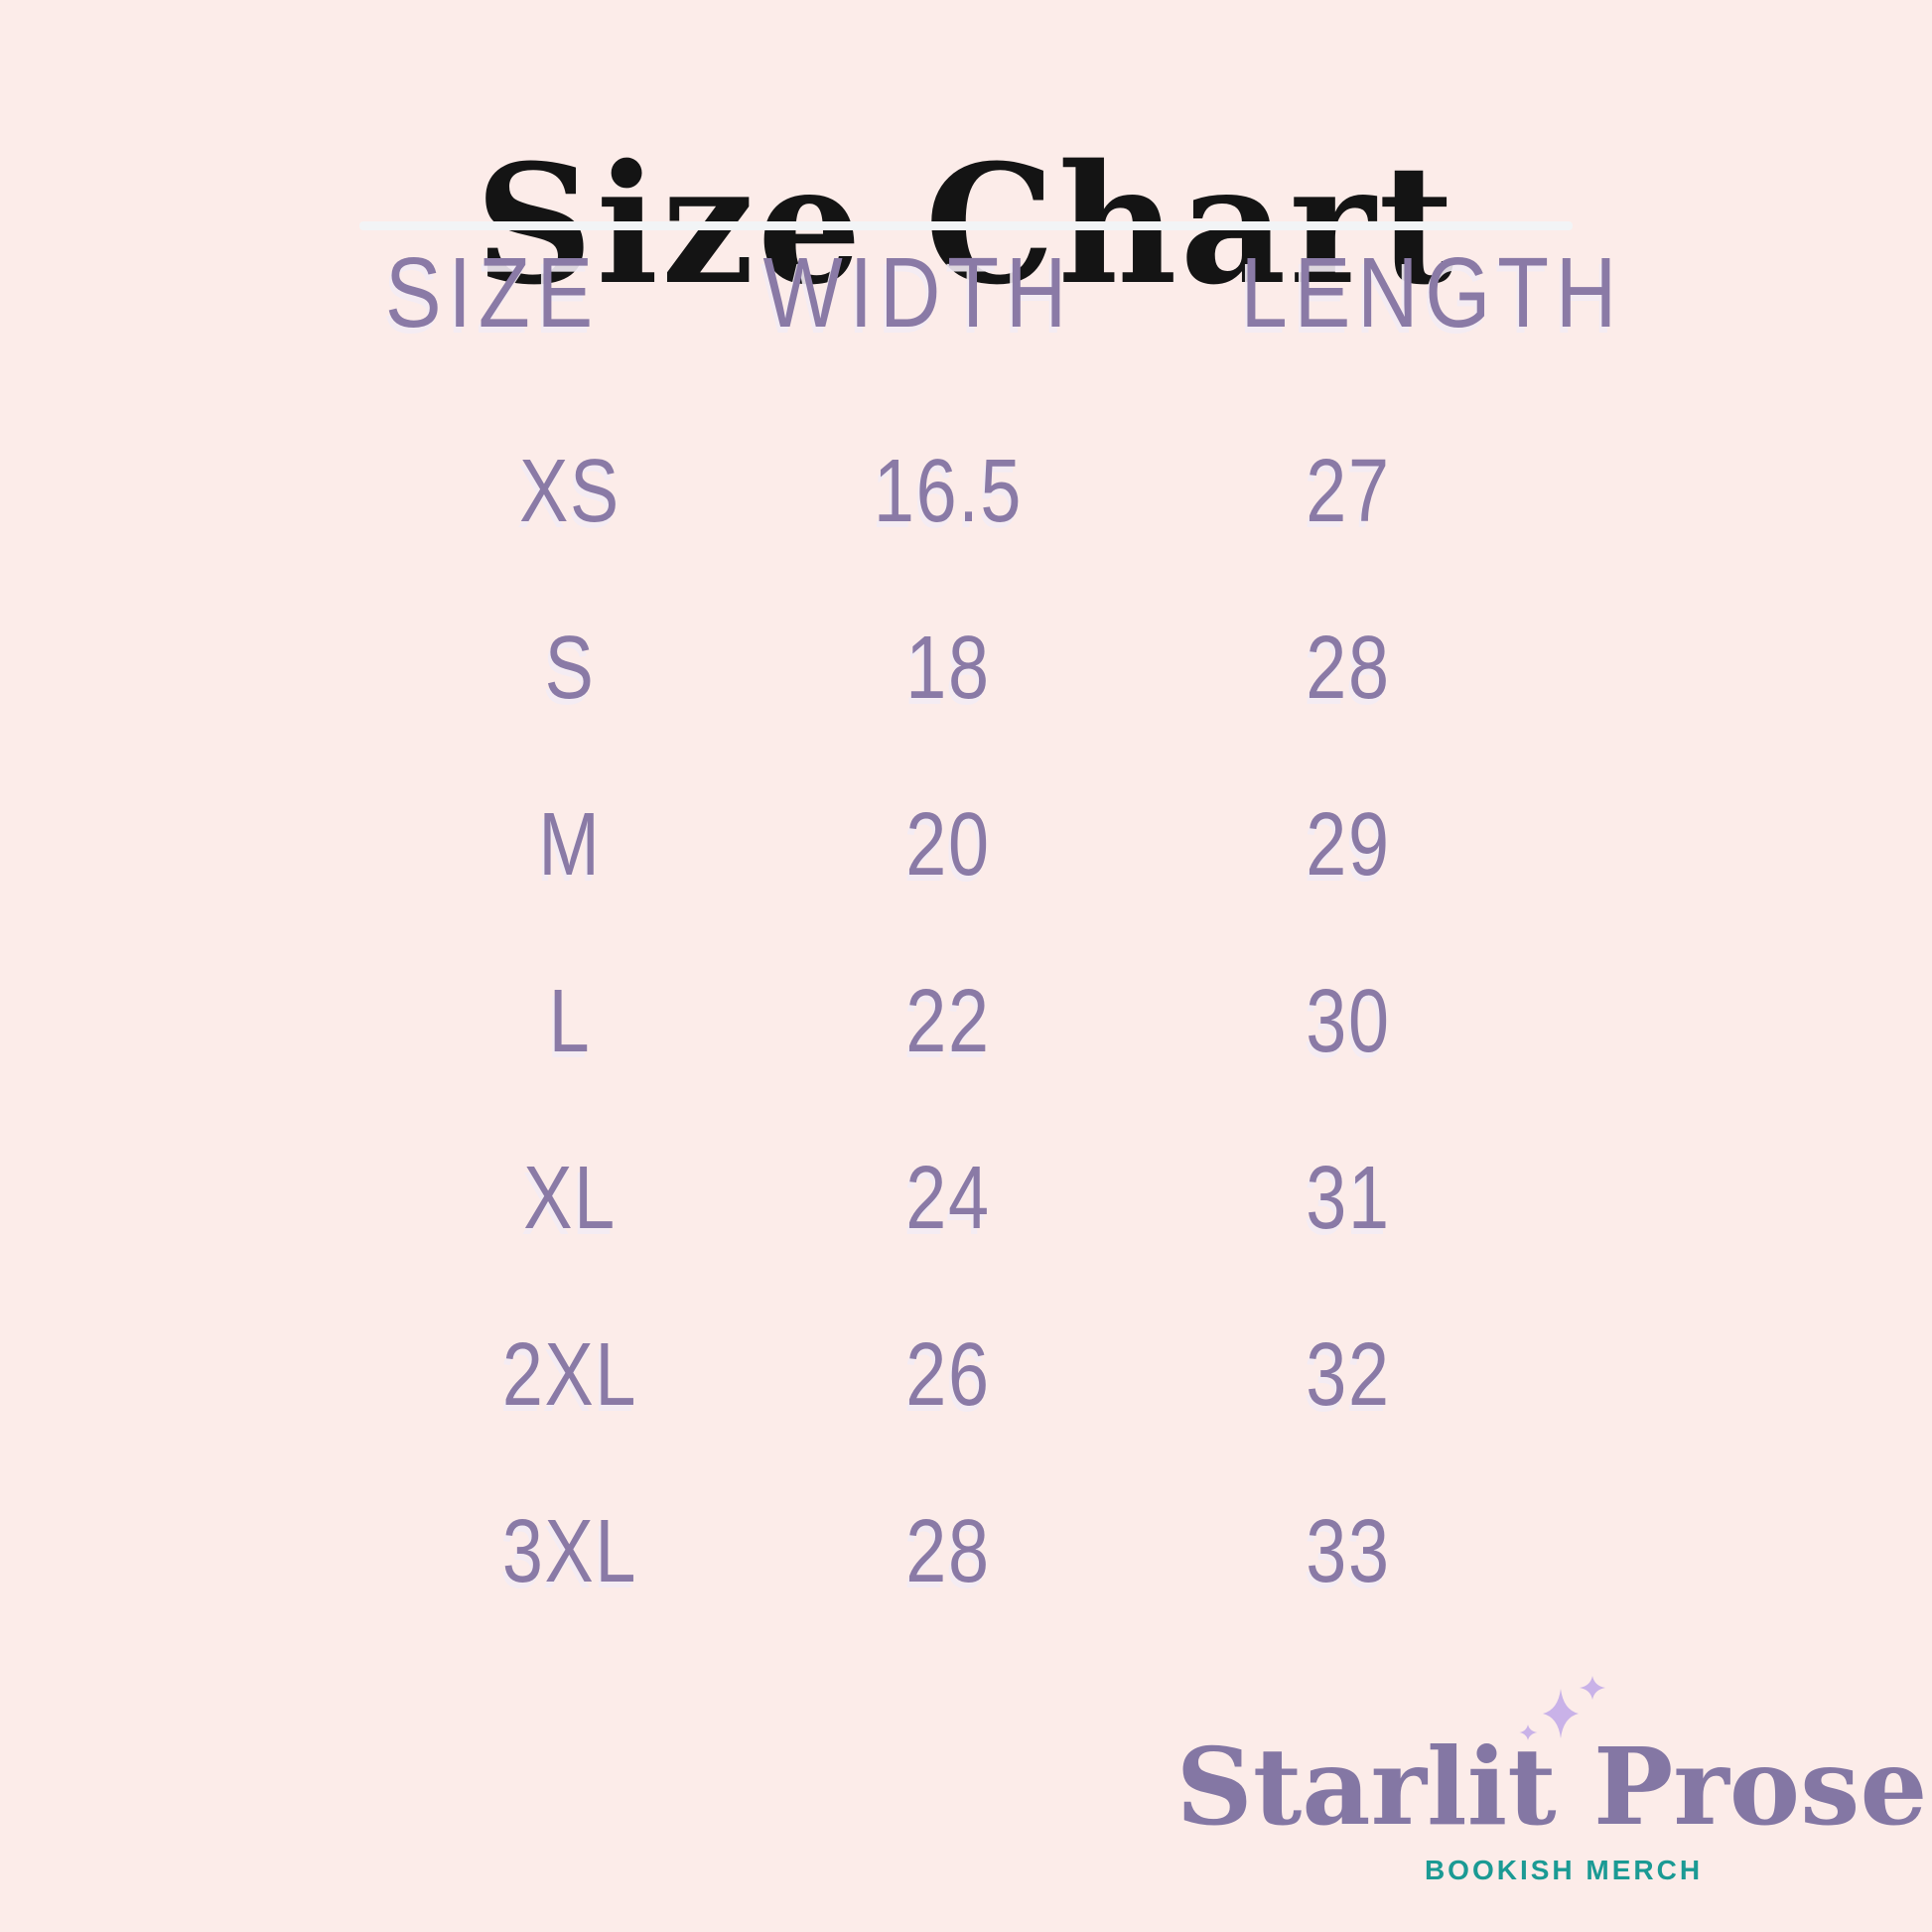 This screenshot has height=1932, width=1932. Describe the element at coordinates (948, 1199) in the screenshot. I see `width-cell: 24` at that location.